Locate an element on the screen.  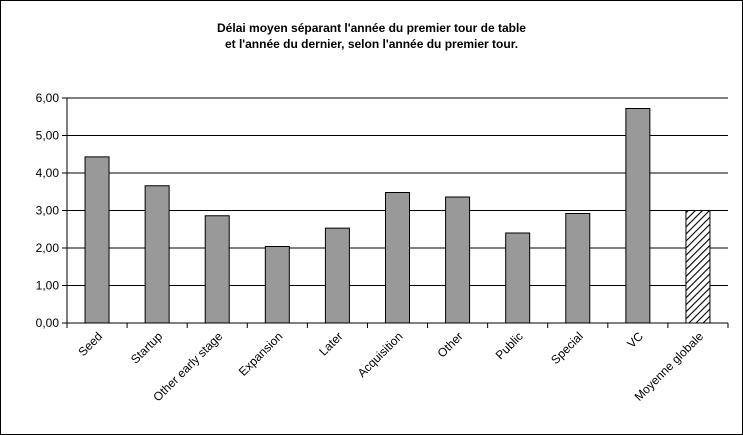
y-tick-label: 4,00 is located at coordinates (48, 173).